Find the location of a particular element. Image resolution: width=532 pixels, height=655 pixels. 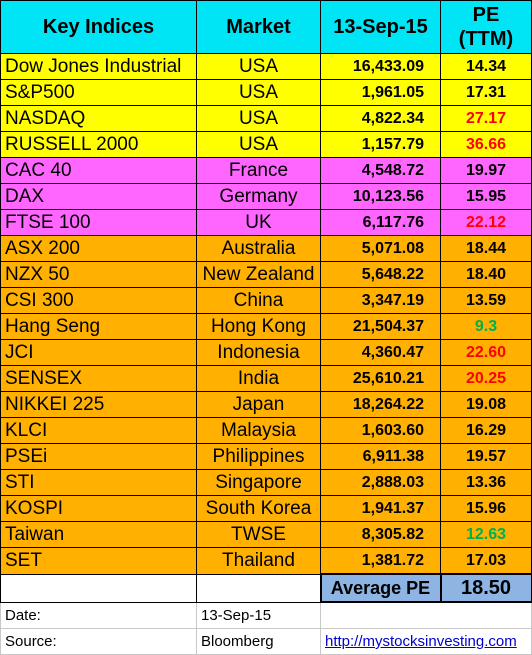

index-cell: CSI 300 is located at coordinates (98, 300).